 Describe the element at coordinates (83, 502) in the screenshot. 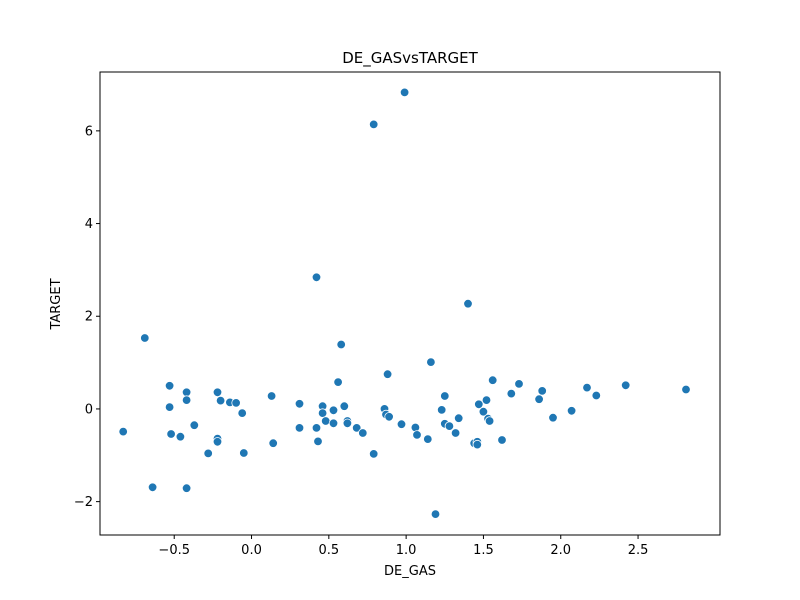

I see `y-tick-label: −2` at that location.